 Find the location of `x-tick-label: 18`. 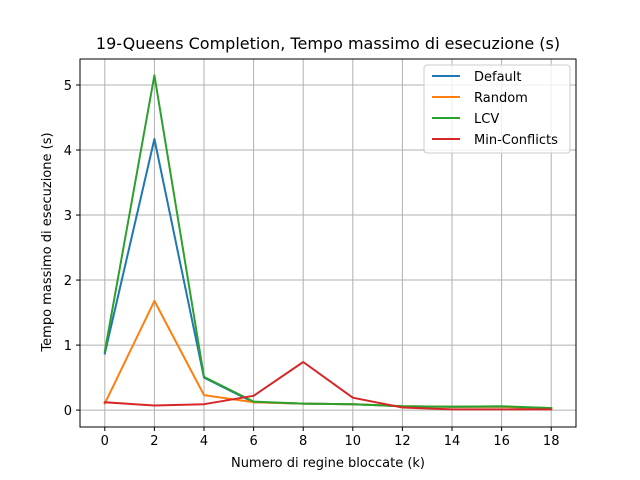

x-tick-label: 18 is located at coordinates (551, 441).